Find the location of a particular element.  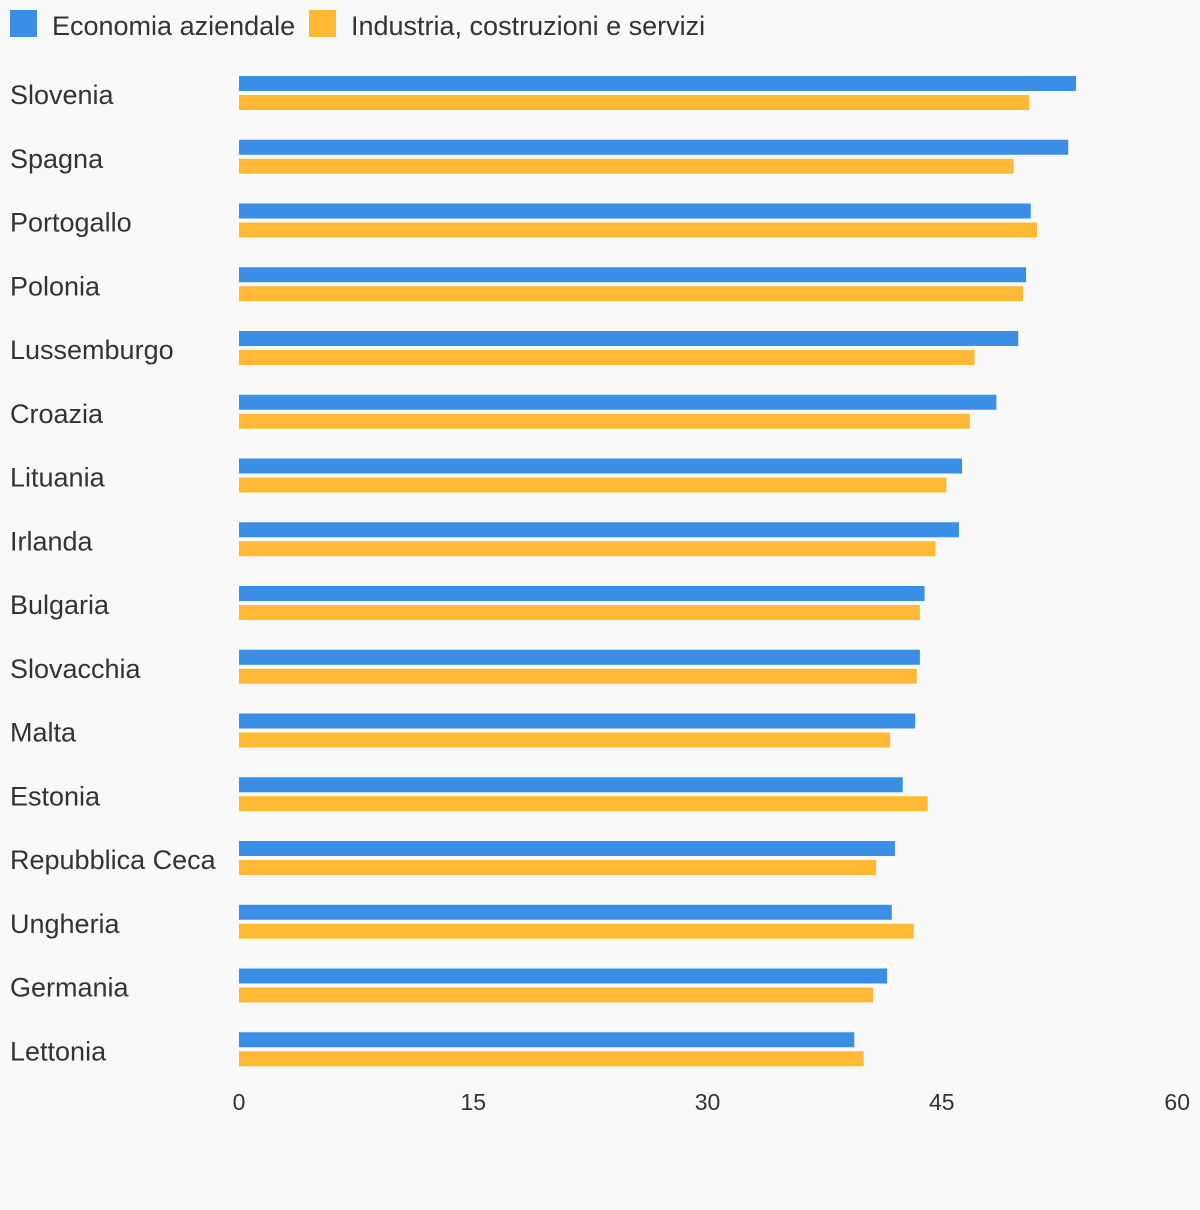

category-label: Malta is located at coordinates (43, 733).